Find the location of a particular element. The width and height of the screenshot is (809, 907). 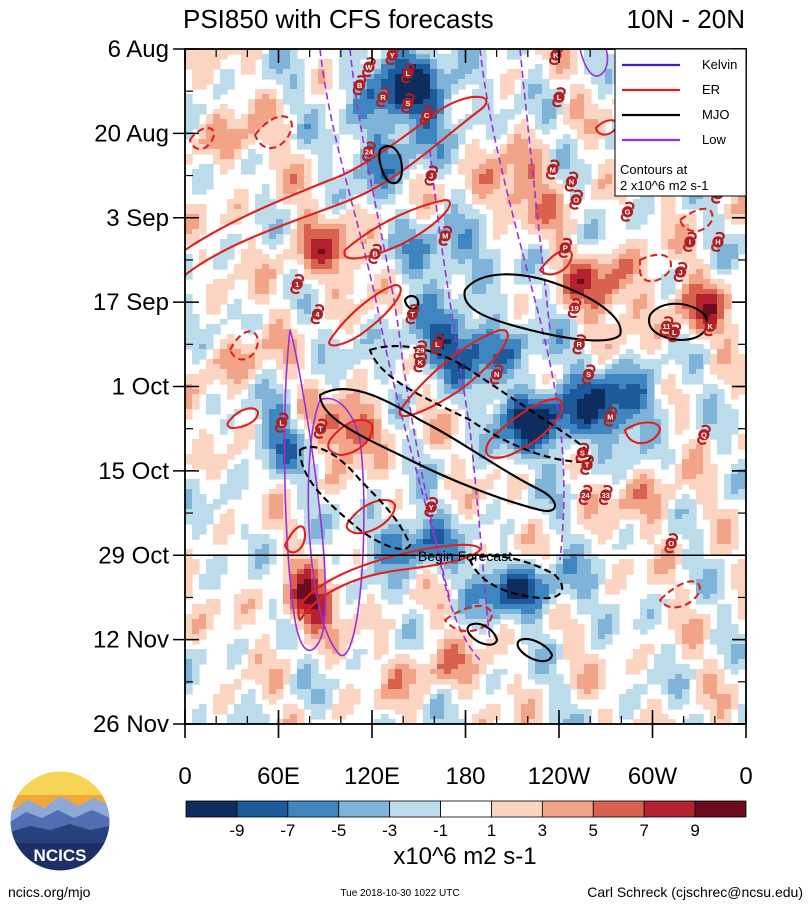

legend-entry-label: ER is located at coordinates (711, 89).